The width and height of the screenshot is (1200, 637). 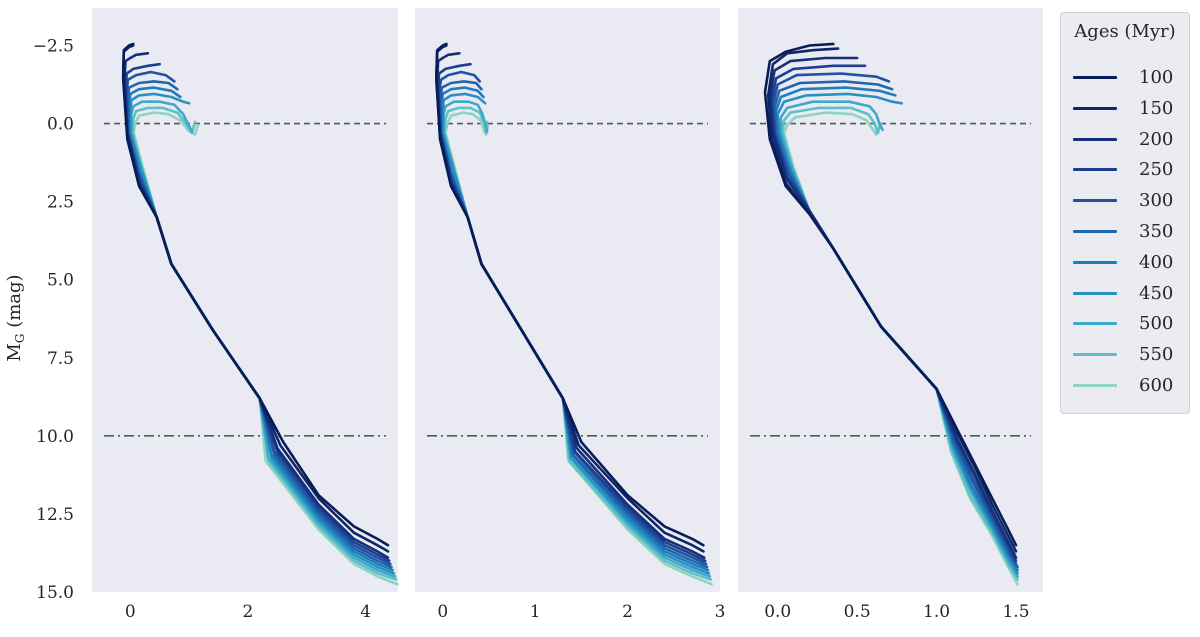 I want to click on y-tick-label: 2.5, so click(x=60, y=203).